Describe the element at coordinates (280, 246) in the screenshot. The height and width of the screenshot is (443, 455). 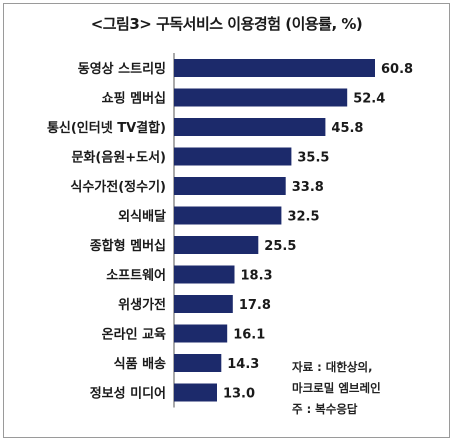
I see `value-label-7: 25.5` at that location.